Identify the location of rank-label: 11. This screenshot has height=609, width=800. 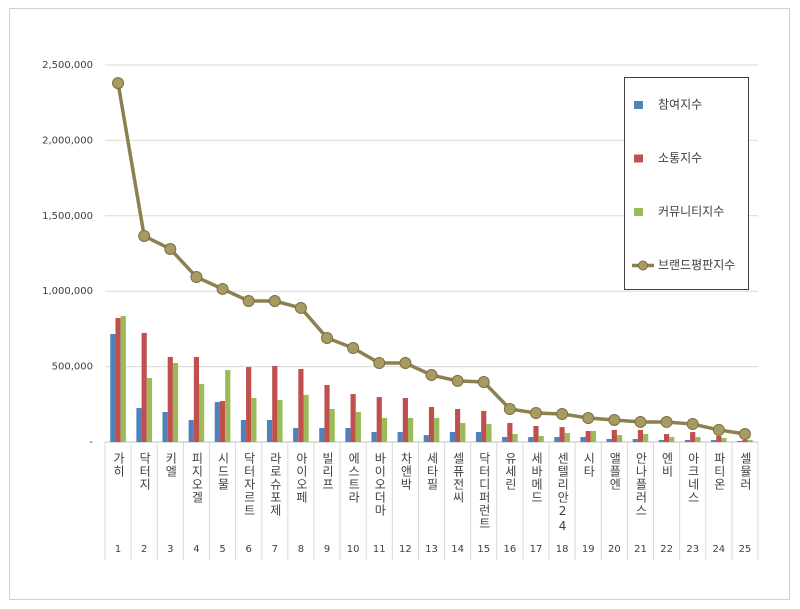
(379, 549).